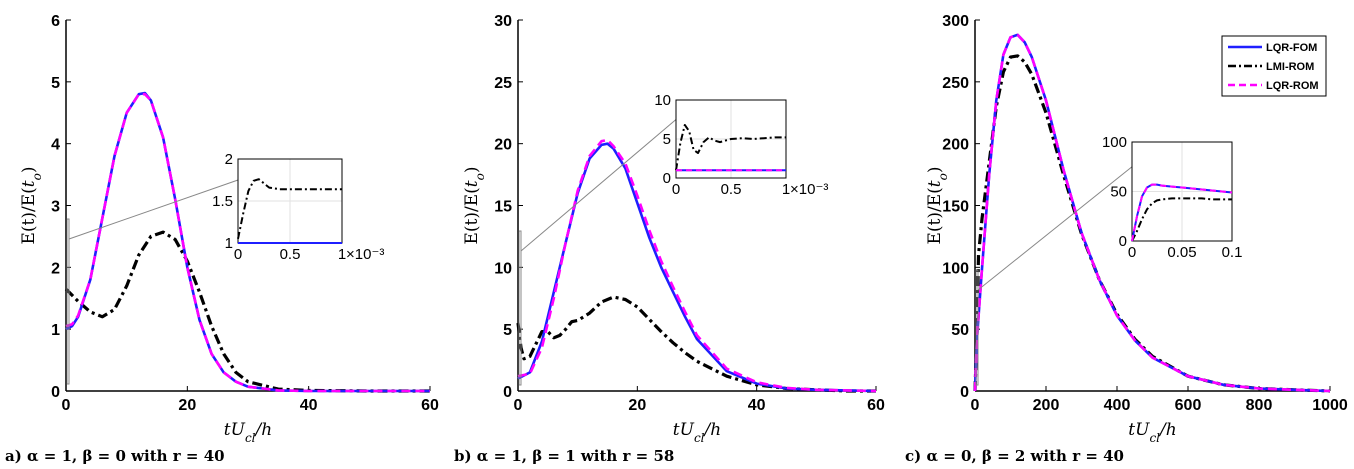 Image resolution: width=1354 pixels, height=469 pixels. Describe the element at coordinates (222, 201) in the screenshot. I see `inset-y-tick-label: 1.5` at that location.